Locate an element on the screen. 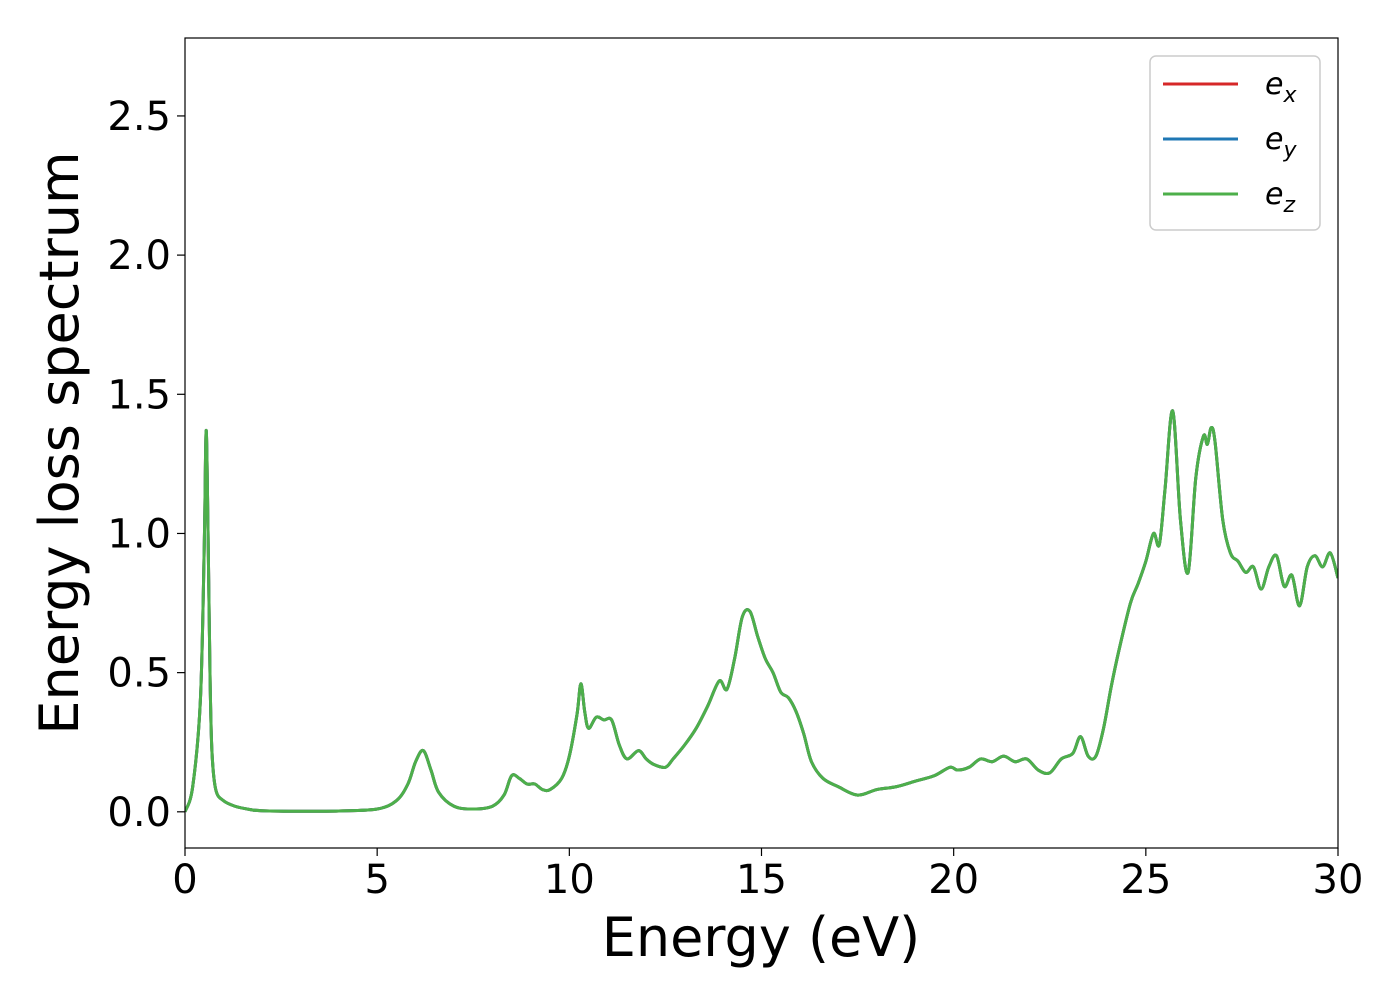 This screenshot has height=1000, width=1400. x-tick-label: 0 is located at coordinates (184, 880).